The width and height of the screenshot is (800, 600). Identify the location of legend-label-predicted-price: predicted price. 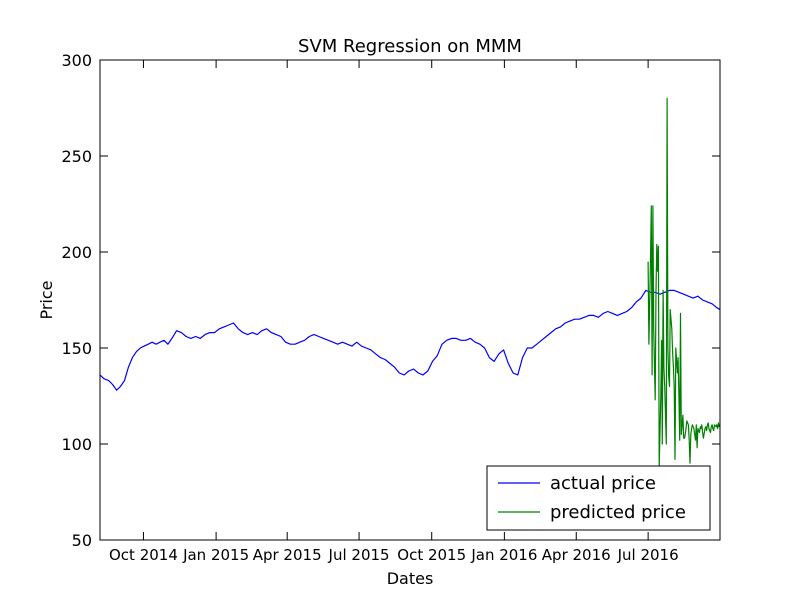
(618, 512).